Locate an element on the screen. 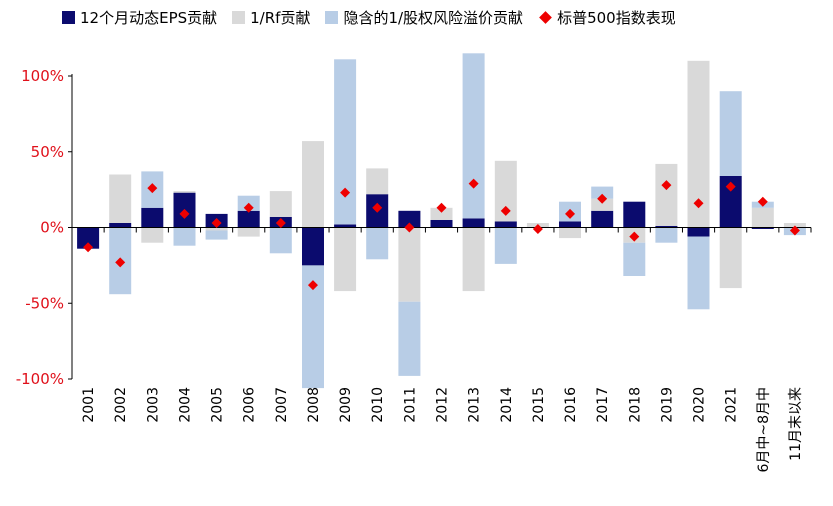  y-tick-labels: -100% -50% 0% 50% 100% is located at coordinates (40, 227).